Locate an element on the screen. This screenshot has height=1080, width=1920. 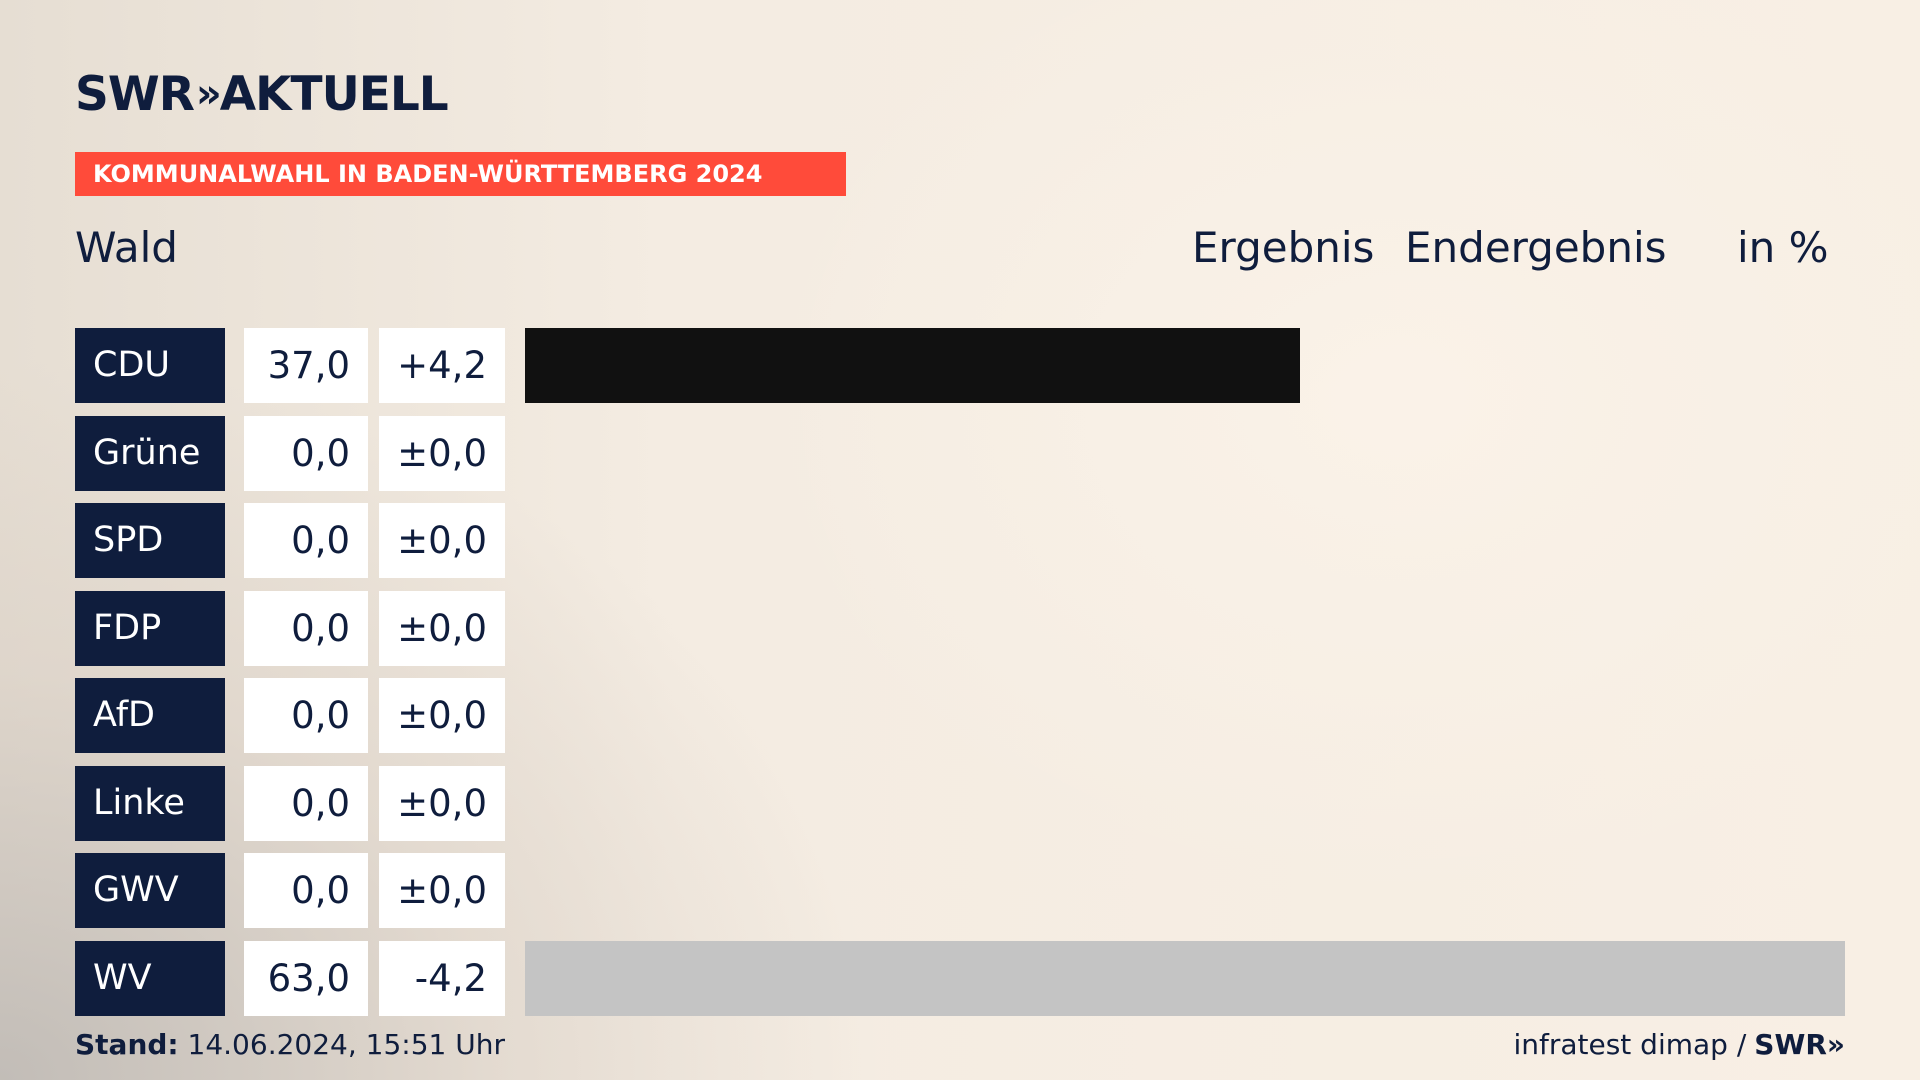
source-chevron-icon: » is located at coordinates (1835, 1044).